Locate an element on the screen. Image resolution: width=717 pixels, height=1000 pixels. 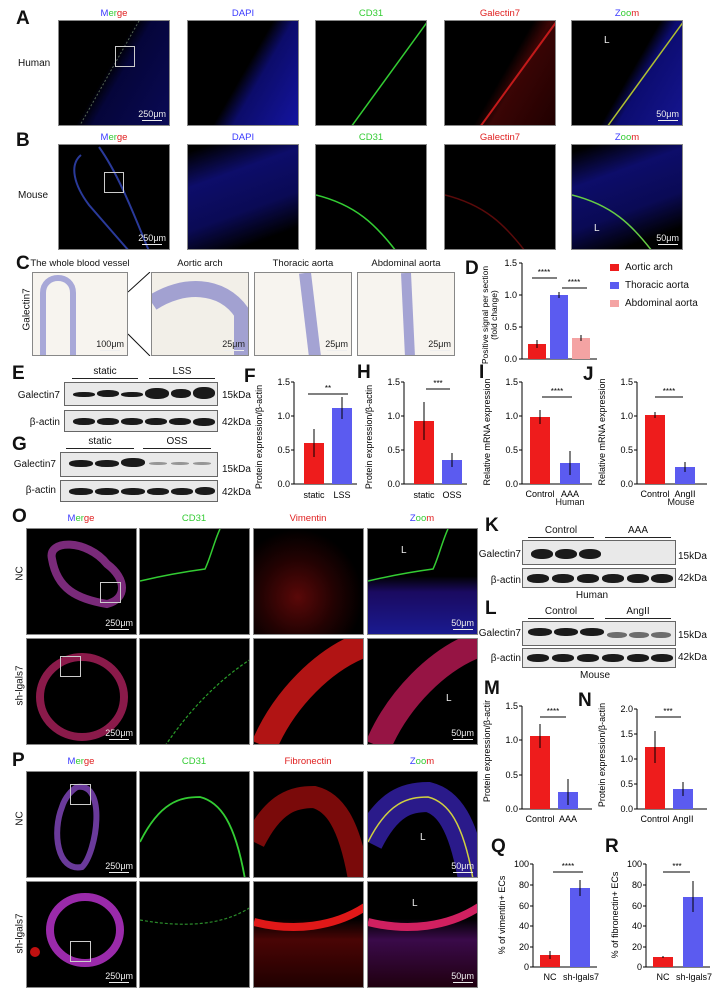
title-whole-vessel: The whole blood vessel is located at coordinates (80, 263).